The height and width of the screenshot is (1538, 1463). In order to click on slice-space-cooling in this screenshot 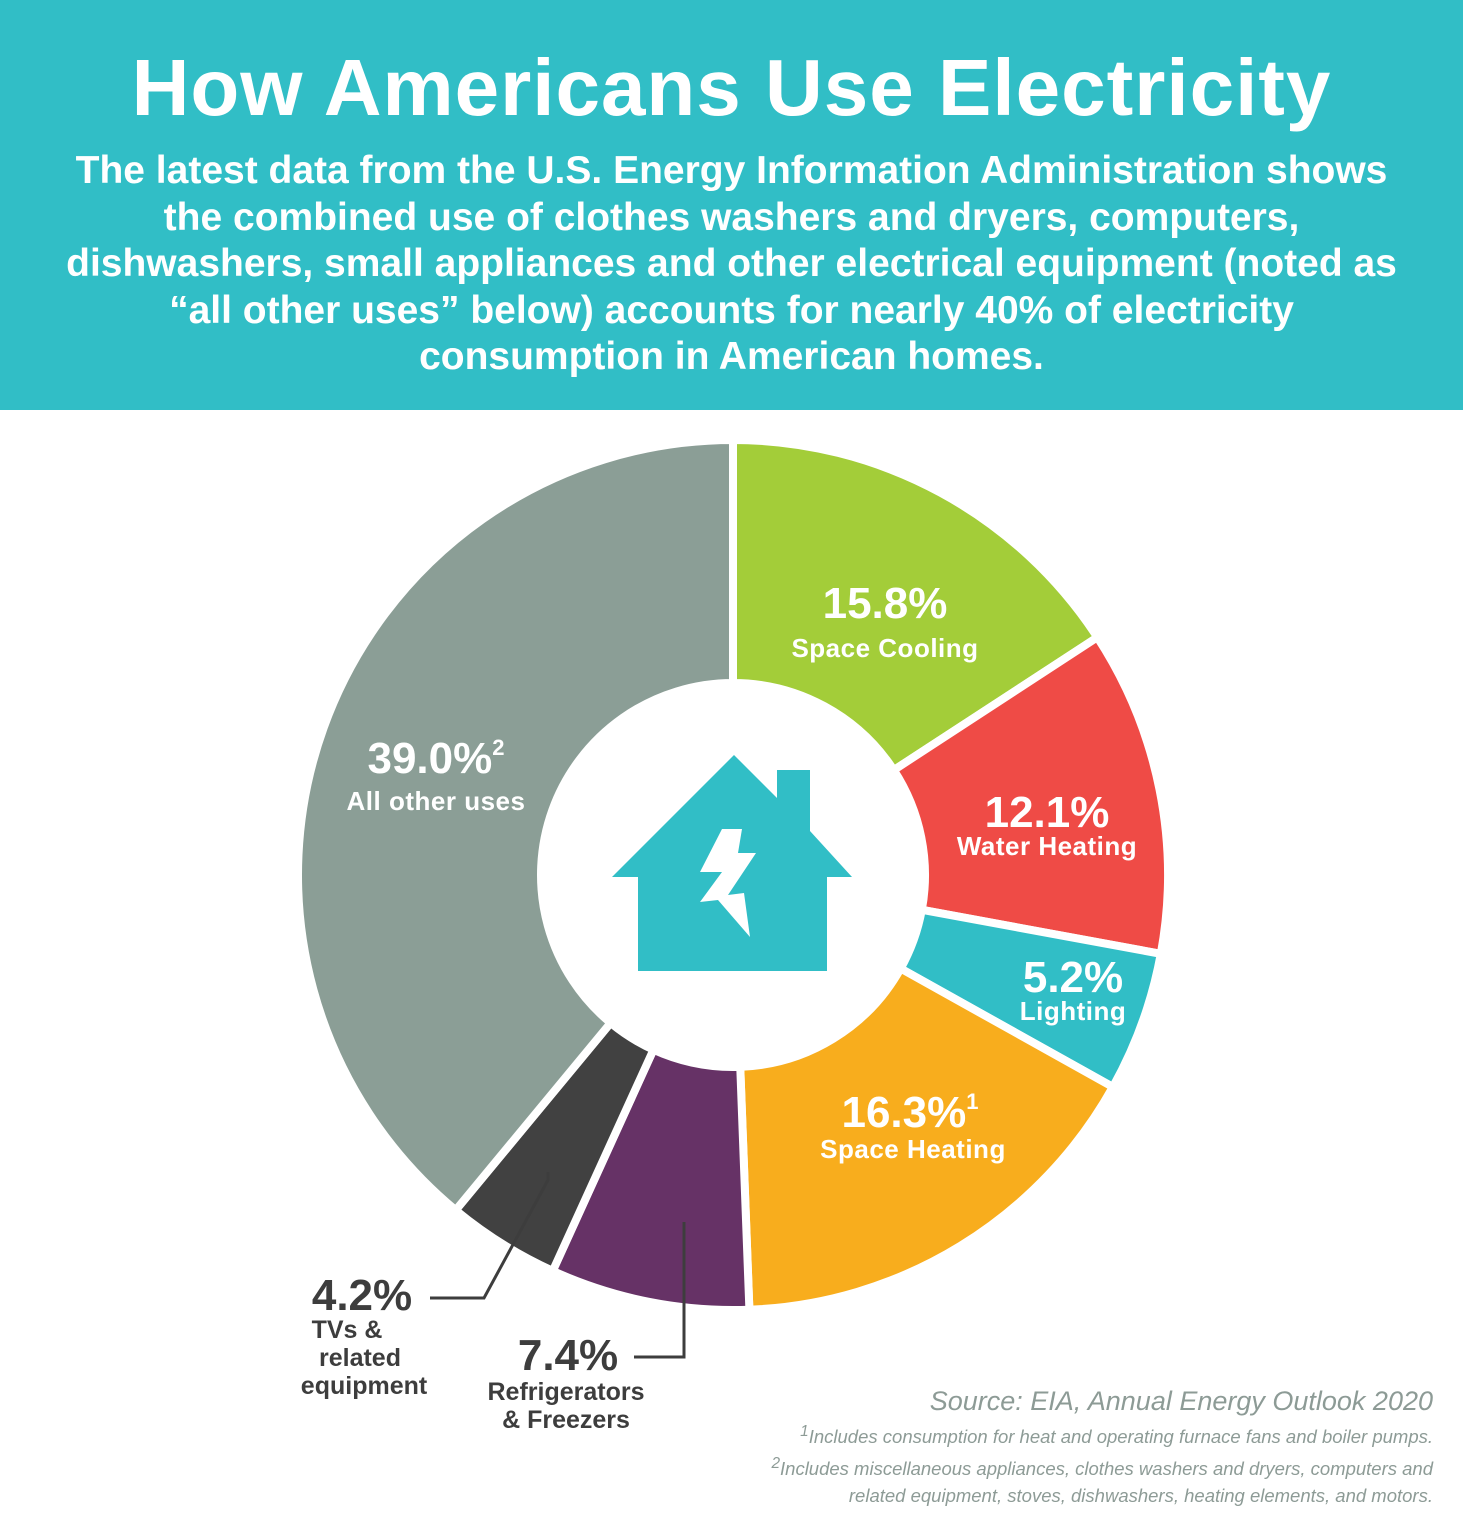, I will do `click(916, 605)`.